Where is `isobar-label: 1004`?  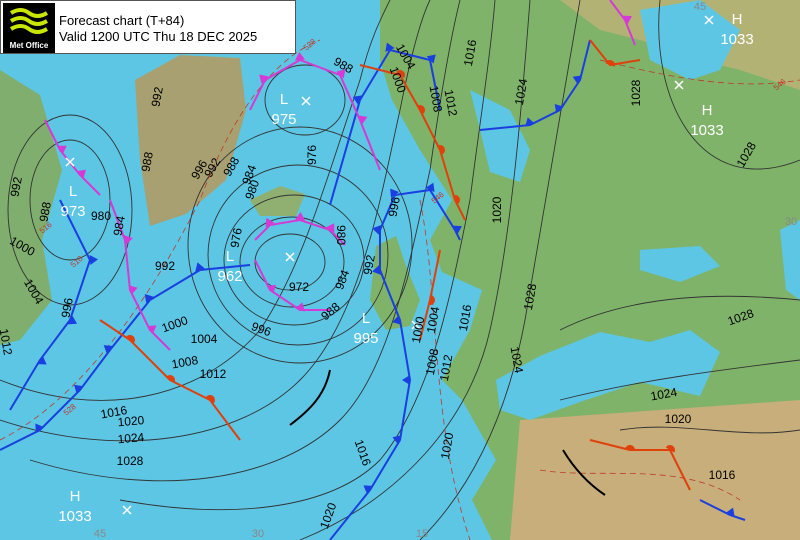 isobar-label: 1004 is located at coordinates (433, 319).